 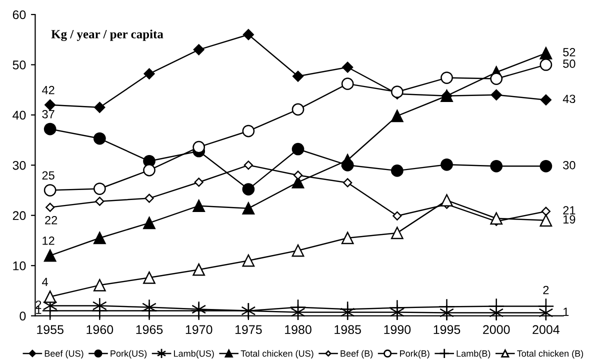 I want to click on legend-label: Beef (US), so click(x=64, y=354).